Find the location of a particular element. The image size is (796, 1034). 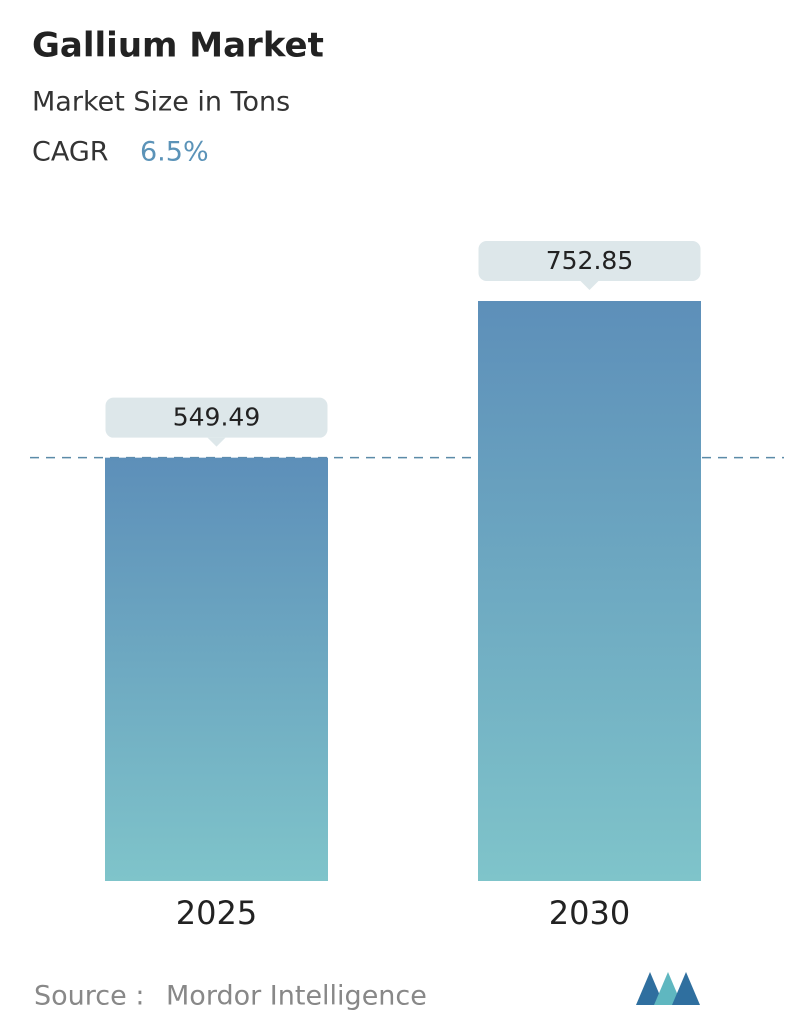

chart-title: Gallium Market is located at coordinates (178, 46).